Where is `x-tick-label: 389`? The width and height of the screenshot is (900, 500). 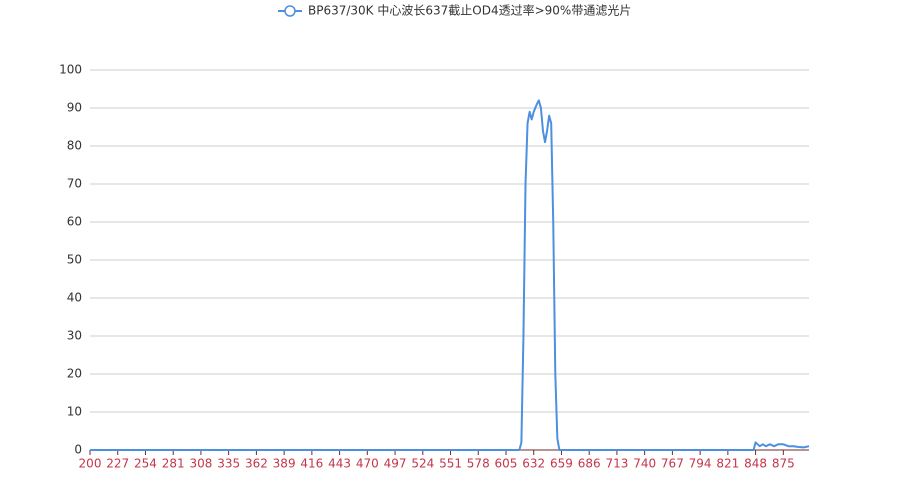 x-tick-label: 389 is located at coordinates (284, 464).